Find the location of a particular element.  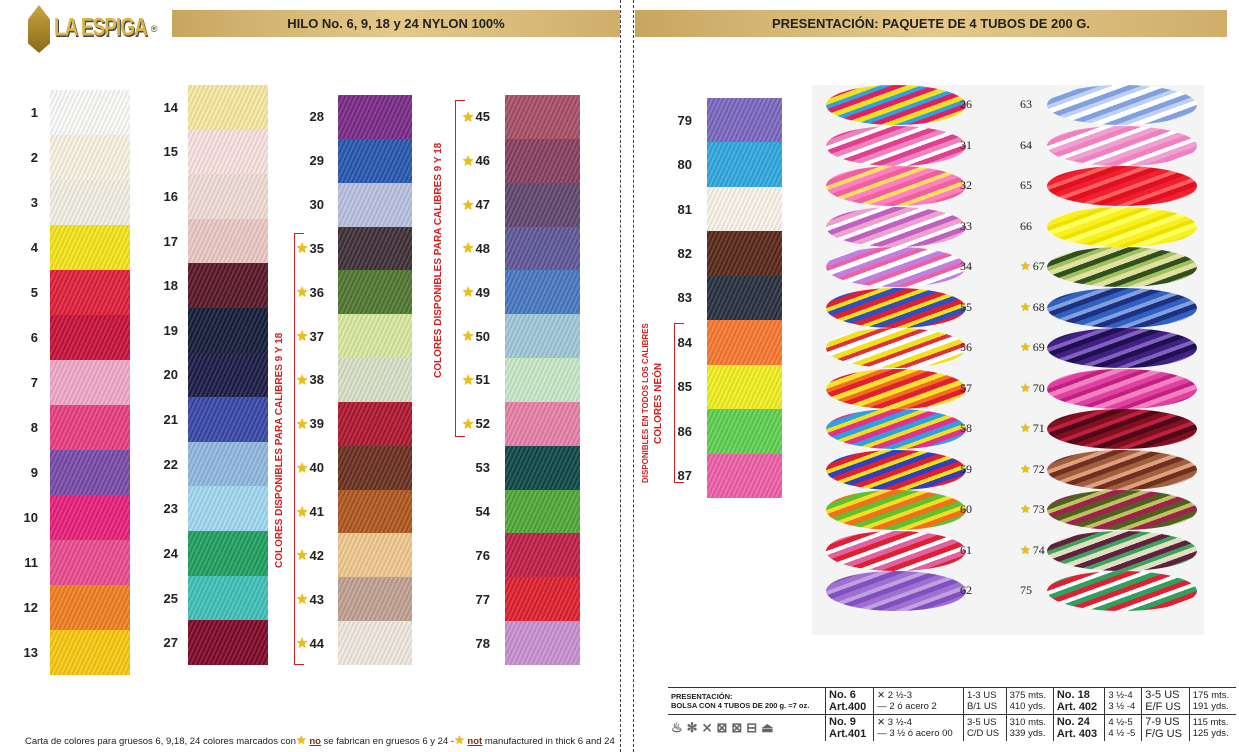

article-label: Art. 403 is located at coordinates (1077, 734).